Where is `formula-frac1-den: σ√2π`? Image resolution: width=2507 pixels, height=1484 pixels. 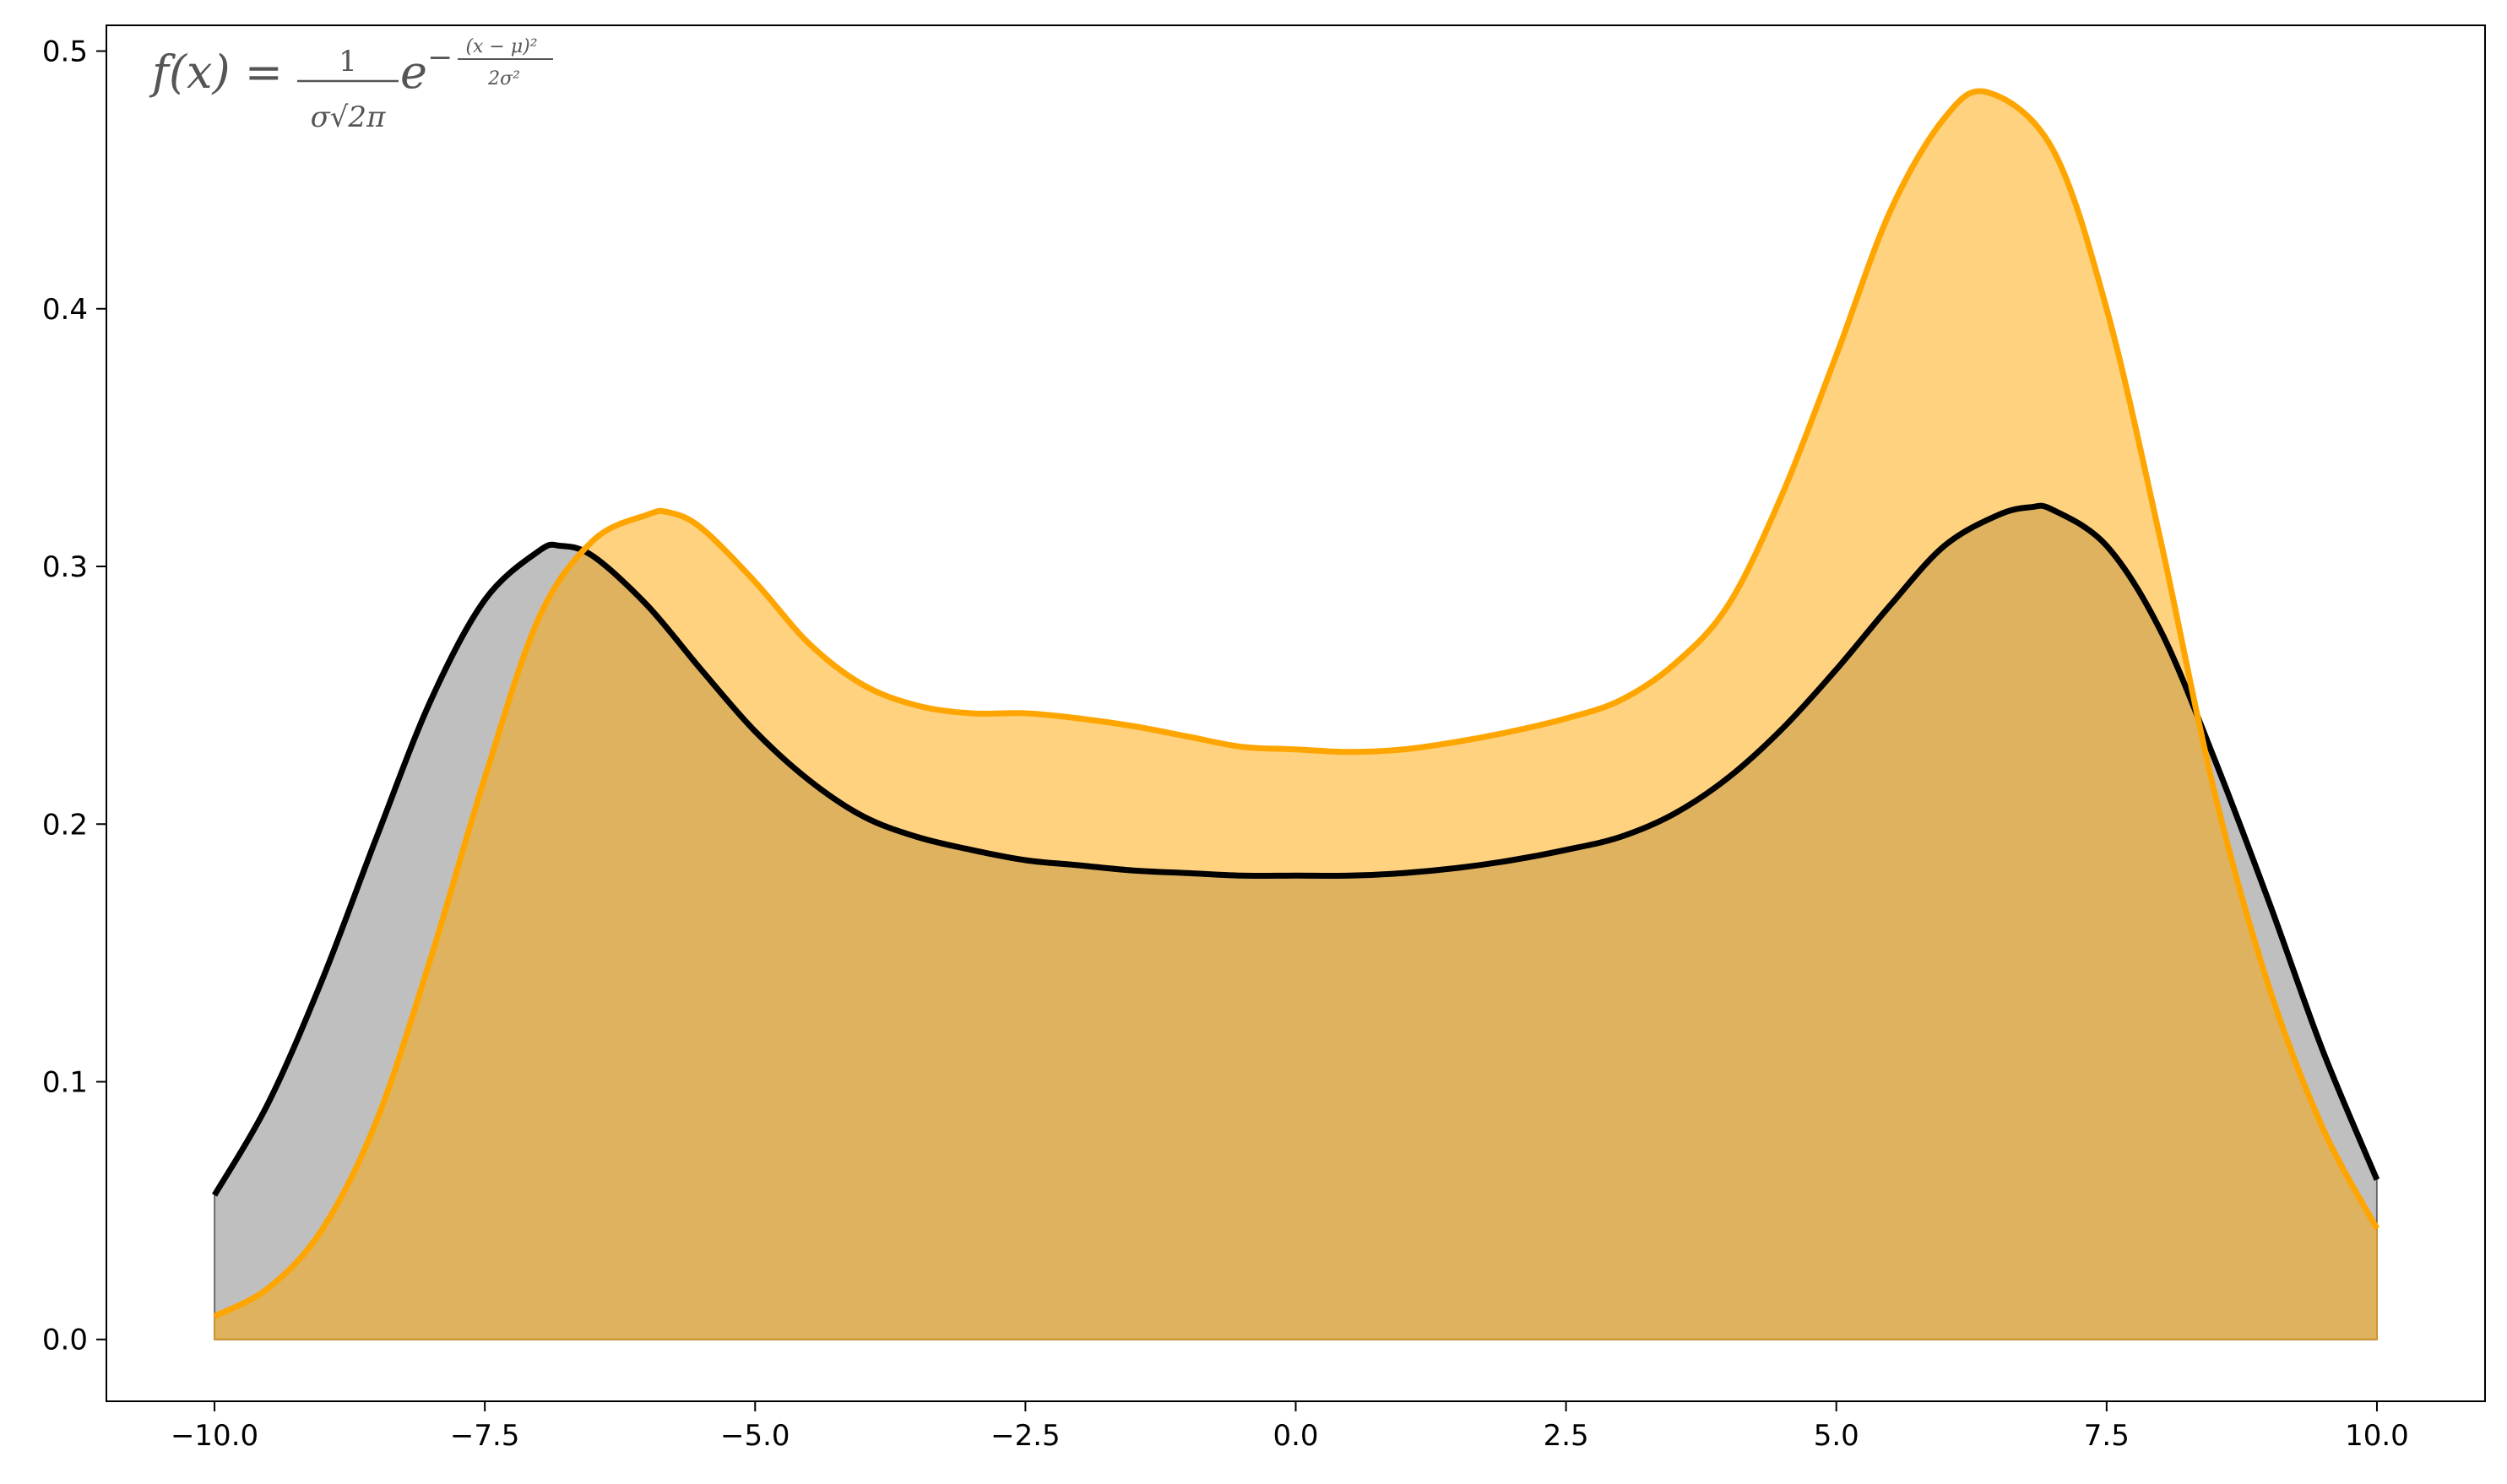
formula-frac1-den: σ√2π is located at coordinates (349, 117).